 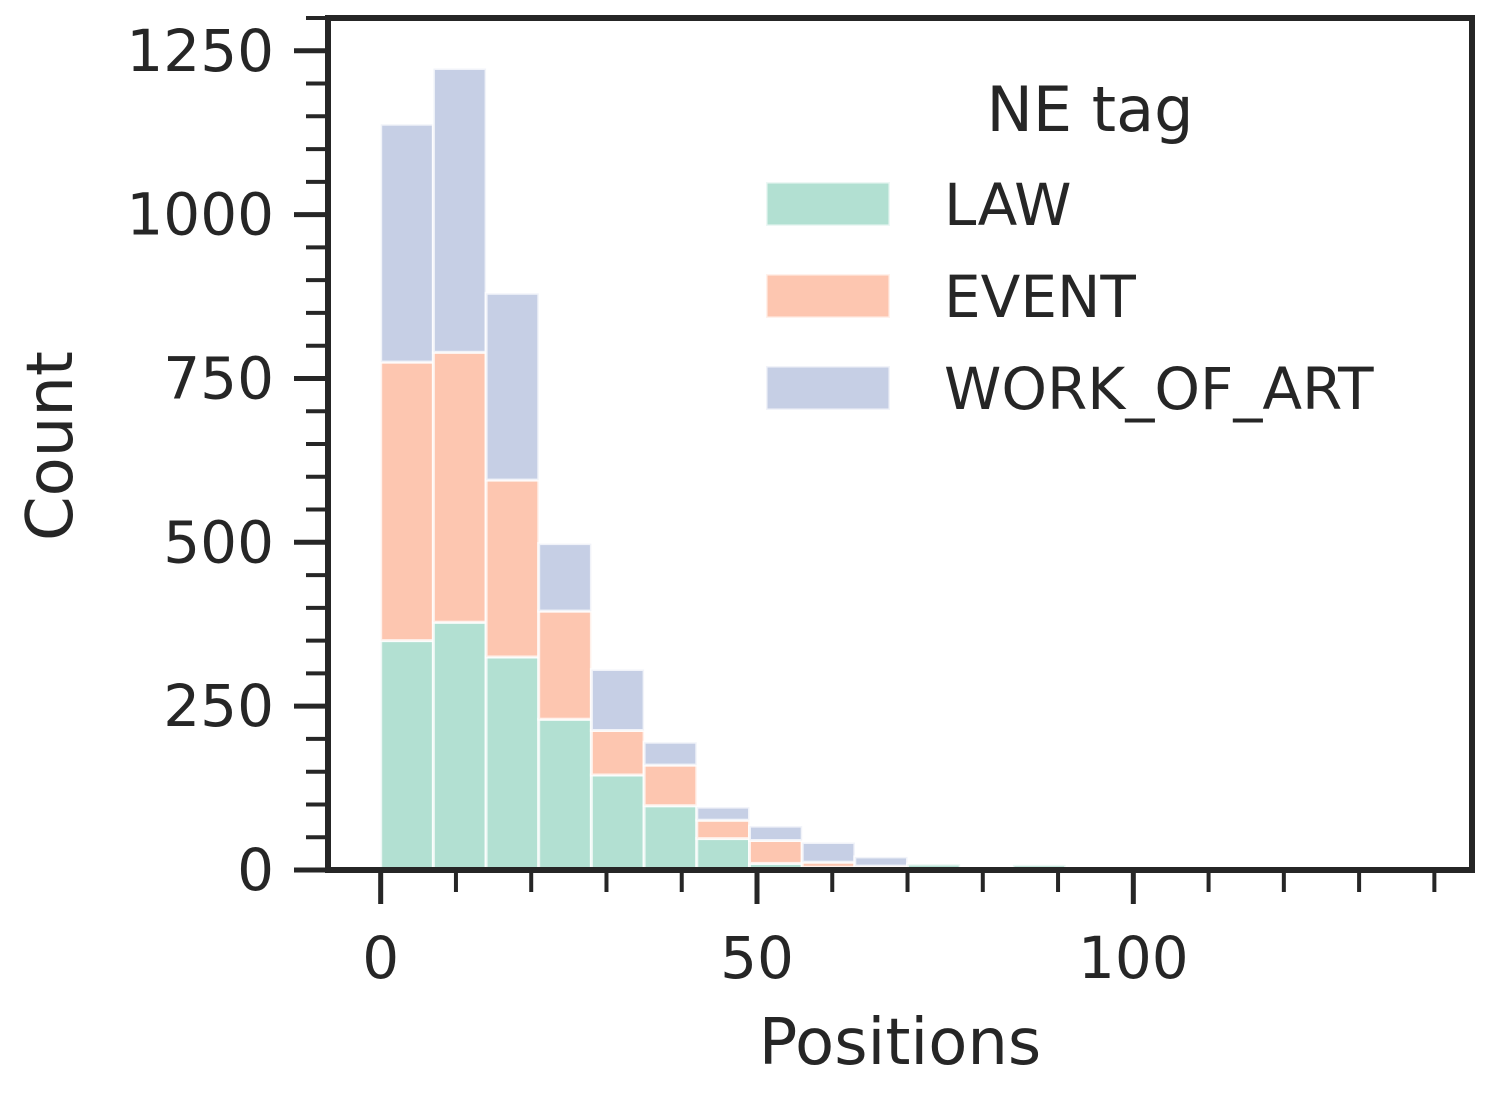 I want to click on x-tick-label: 0, so click(x=380, y=958).